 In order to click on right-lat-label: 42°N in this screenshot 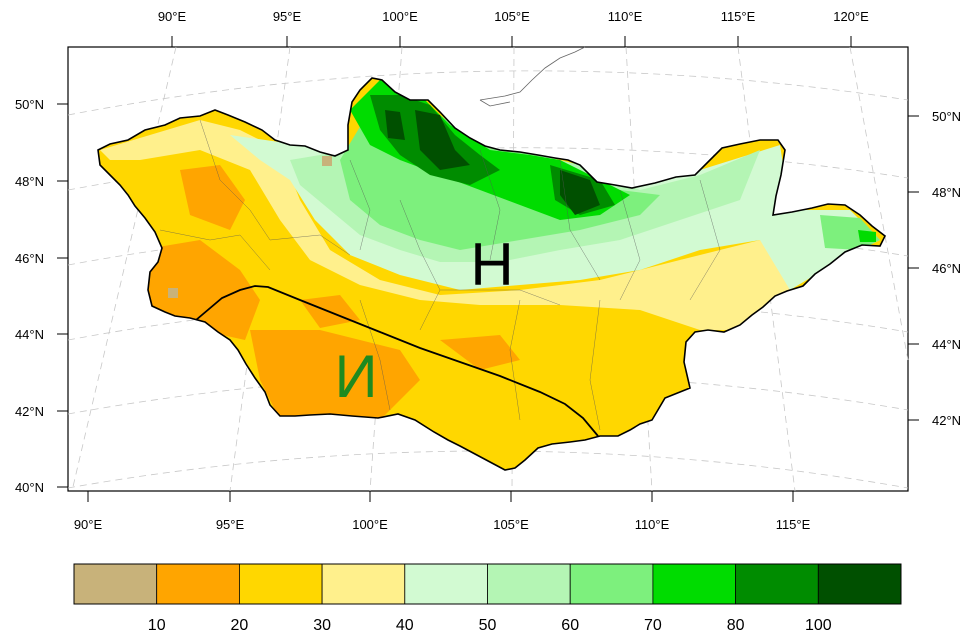, I will do `click(946, 420)`.